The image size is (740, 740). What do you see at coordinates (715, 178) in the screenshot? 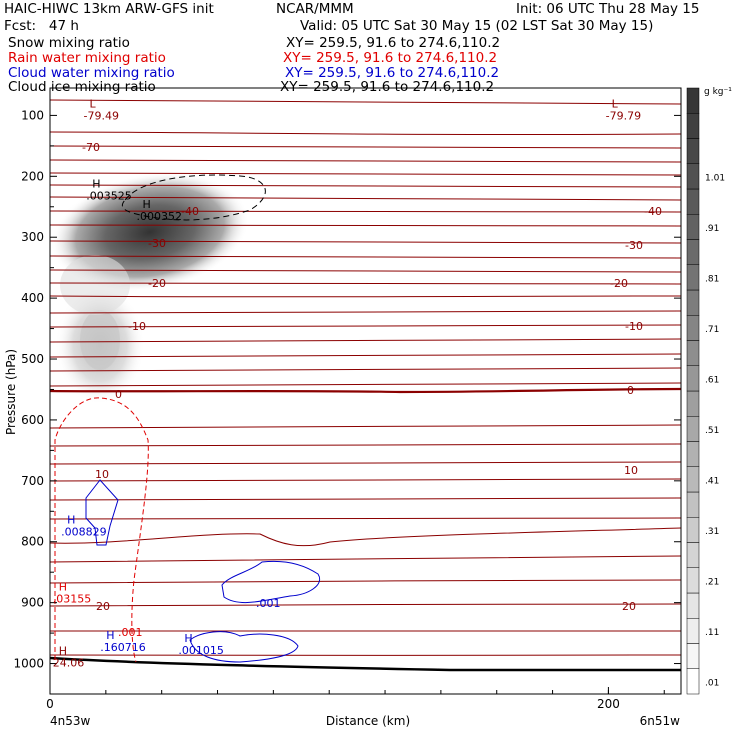
I see `colorbar-tick-label: 1.01` at bounding box center [715, 178].